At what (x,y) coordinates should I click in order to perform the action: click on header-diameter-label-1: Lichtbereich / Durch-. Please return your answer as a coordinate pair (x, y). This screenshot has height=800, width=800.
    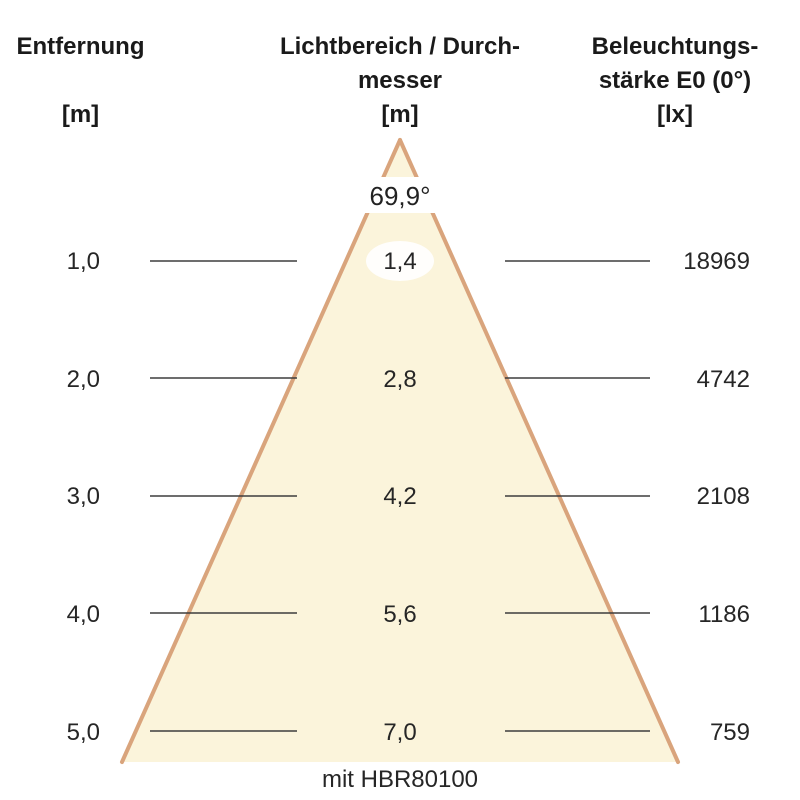
    Looking at the image, I should click on (400, 46).